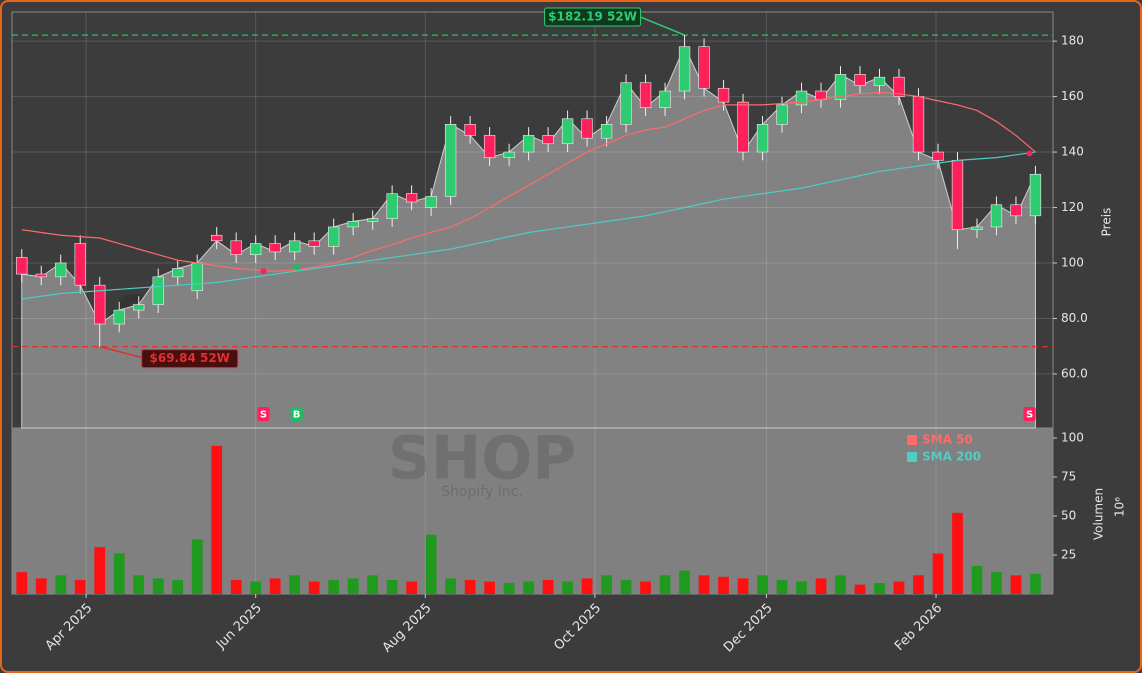 Image resolution: width=1142 pixels, height=673 pixels. Describe the element at coordinates (912, 457) in the screenshot. I see `legend-swatch` at that location.